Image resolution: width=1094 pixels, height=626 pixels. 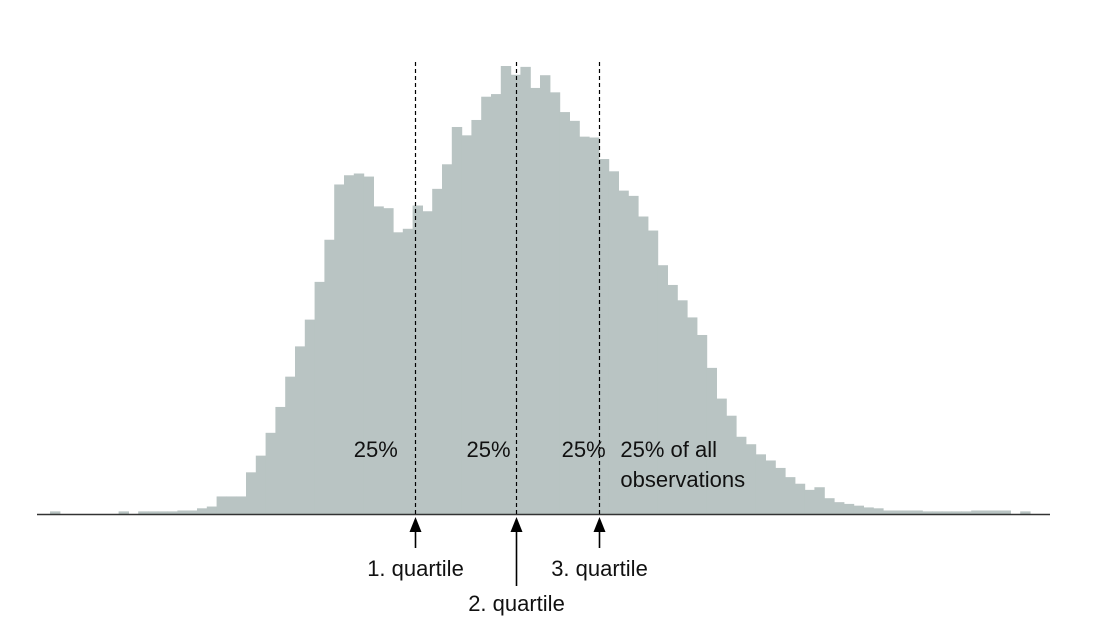 I want to click on quartile-label: 1. quartile, so click(x=415, y=568).